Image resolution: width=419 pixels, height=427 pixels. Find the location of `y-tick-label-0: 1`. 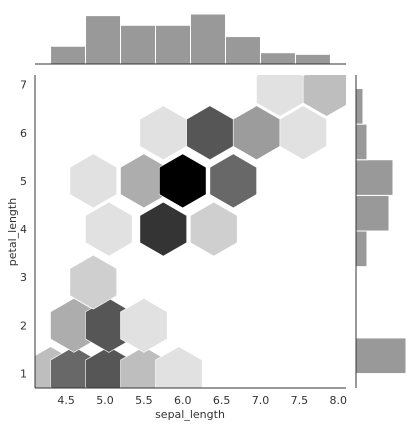

y-tick-label-0: 1 is located at coordinates (23, 374).